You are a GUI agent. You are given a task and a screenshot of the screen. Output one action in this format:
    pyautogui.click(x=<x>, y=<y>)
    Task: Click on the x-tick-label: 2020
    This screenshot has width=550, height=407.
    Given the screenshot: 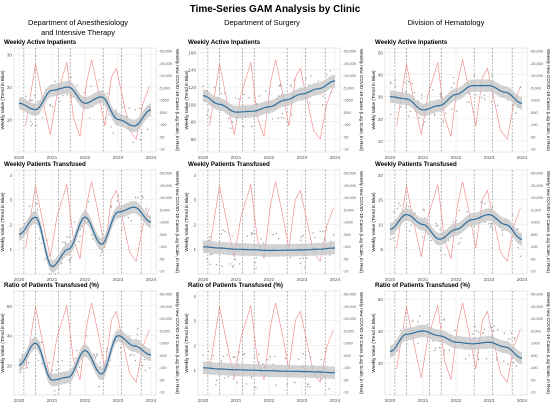 What is the action you would take?
    pyautogui.click(x=390, y=401)
    